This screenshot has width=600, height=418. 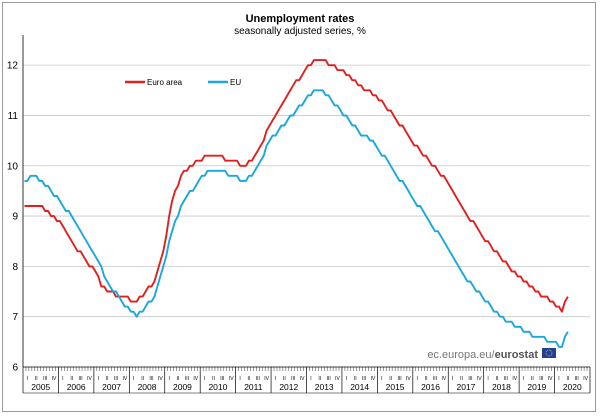 What do you see at coordinates (288, 387) in the screenshot?
I see `year-label: 2012` at bounding box center [288, 387].